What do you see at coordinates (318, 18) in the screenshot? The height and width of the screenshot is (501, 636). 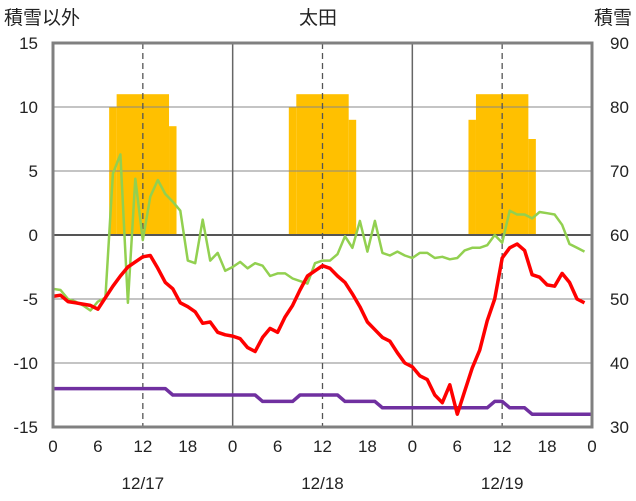 I see `chart-title: 太田` at bounding box center [318, 18].